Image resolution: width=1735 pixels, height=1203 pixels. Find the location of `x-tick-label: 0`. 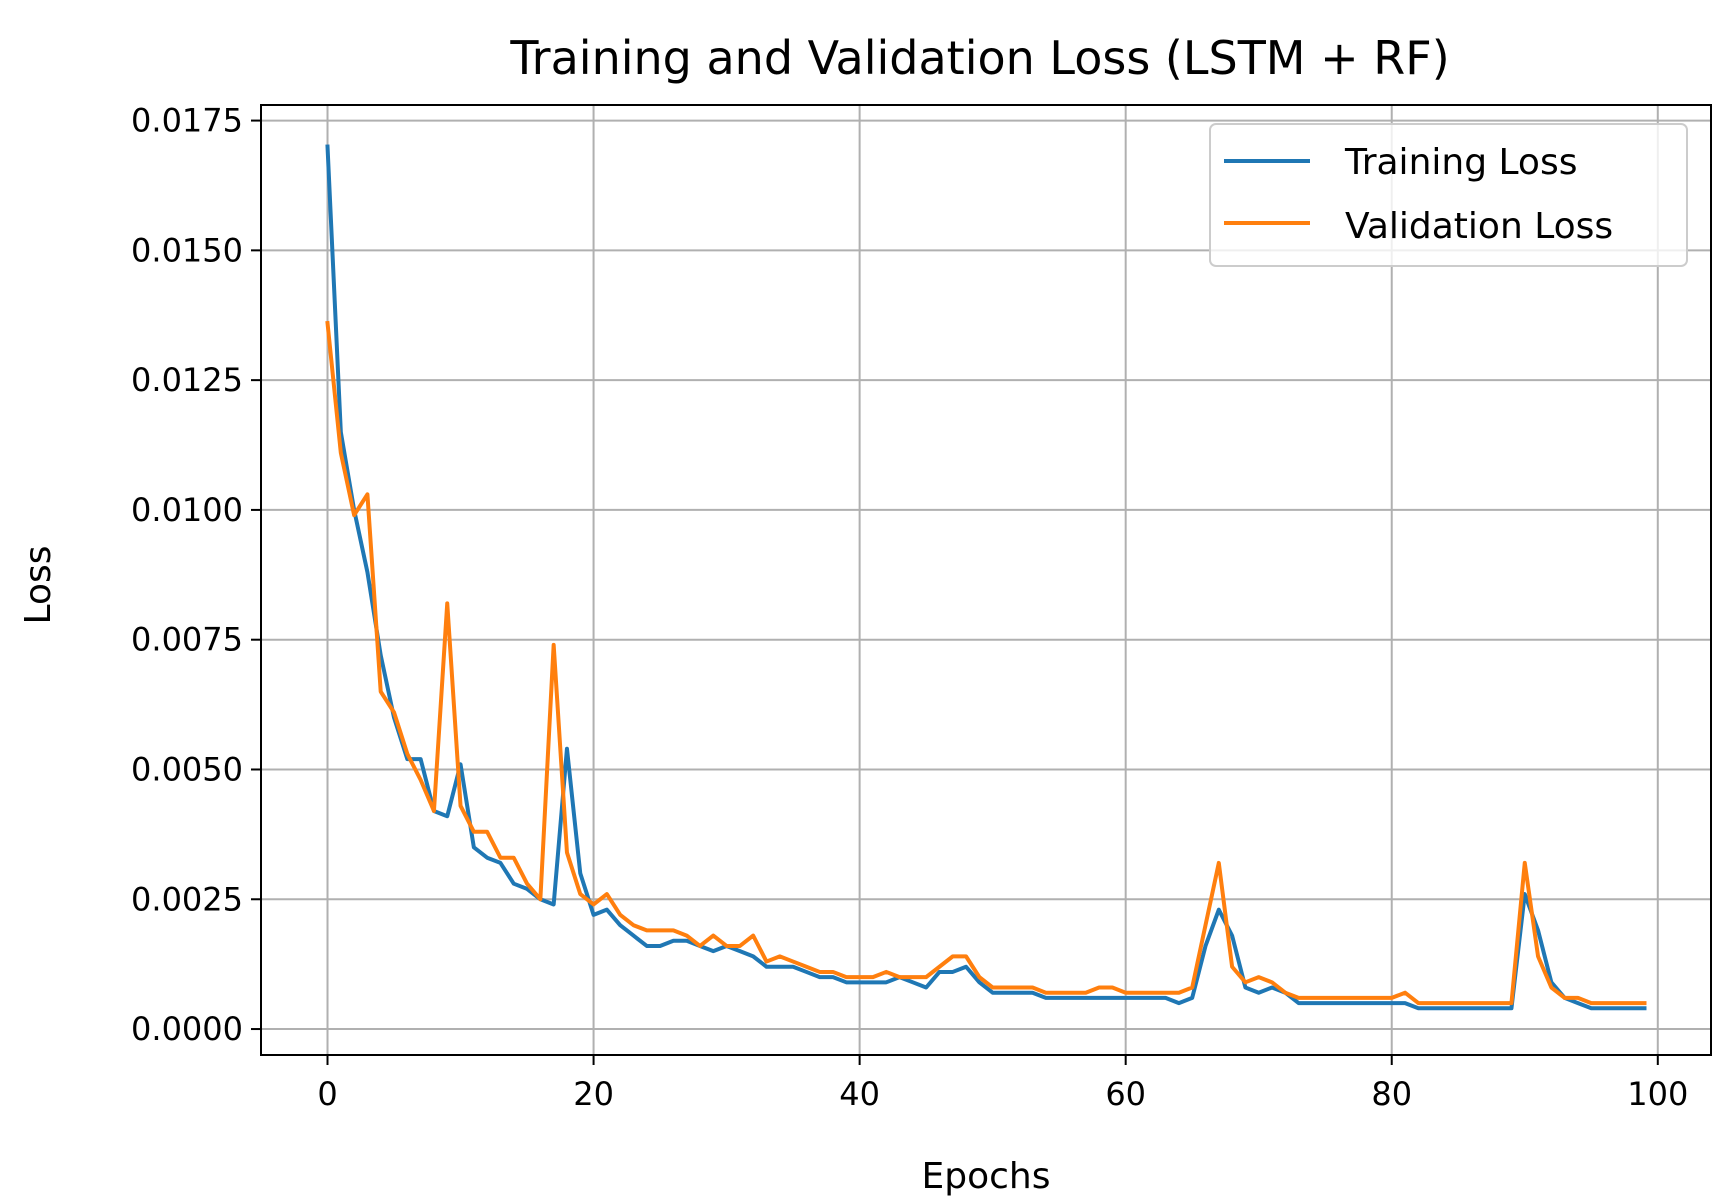

x-tick-label: 0 is located at coordinates (327, 1094).